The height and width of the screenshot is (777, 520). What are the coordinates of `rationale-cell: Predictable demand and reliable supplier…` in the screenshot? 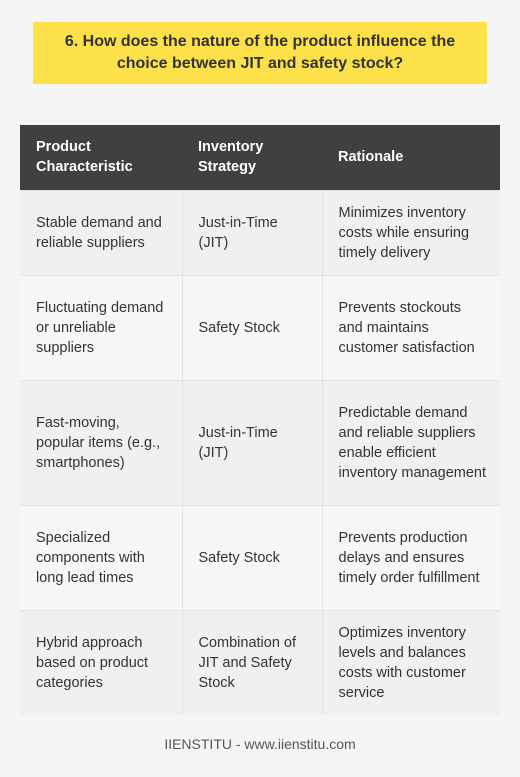 It's located at (411, 442).